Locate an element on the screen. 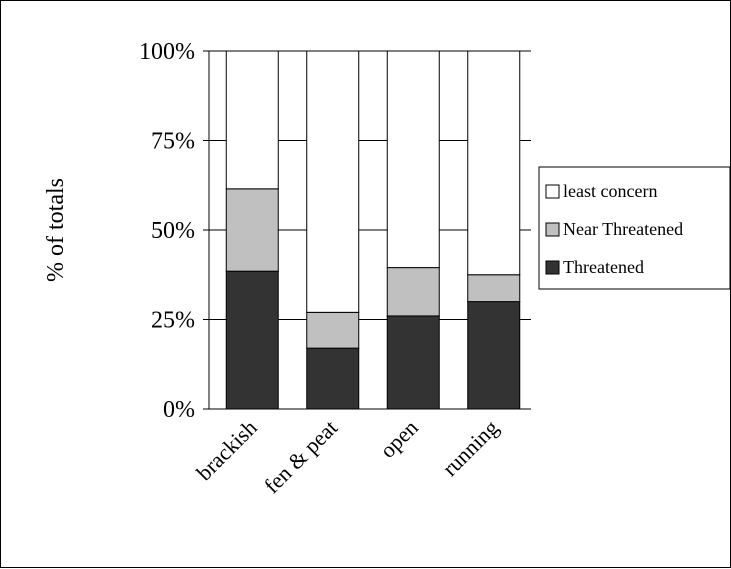 This screenshot has width=731, height=569. y-tick-label: 25% is located at coordinates (173, 321).